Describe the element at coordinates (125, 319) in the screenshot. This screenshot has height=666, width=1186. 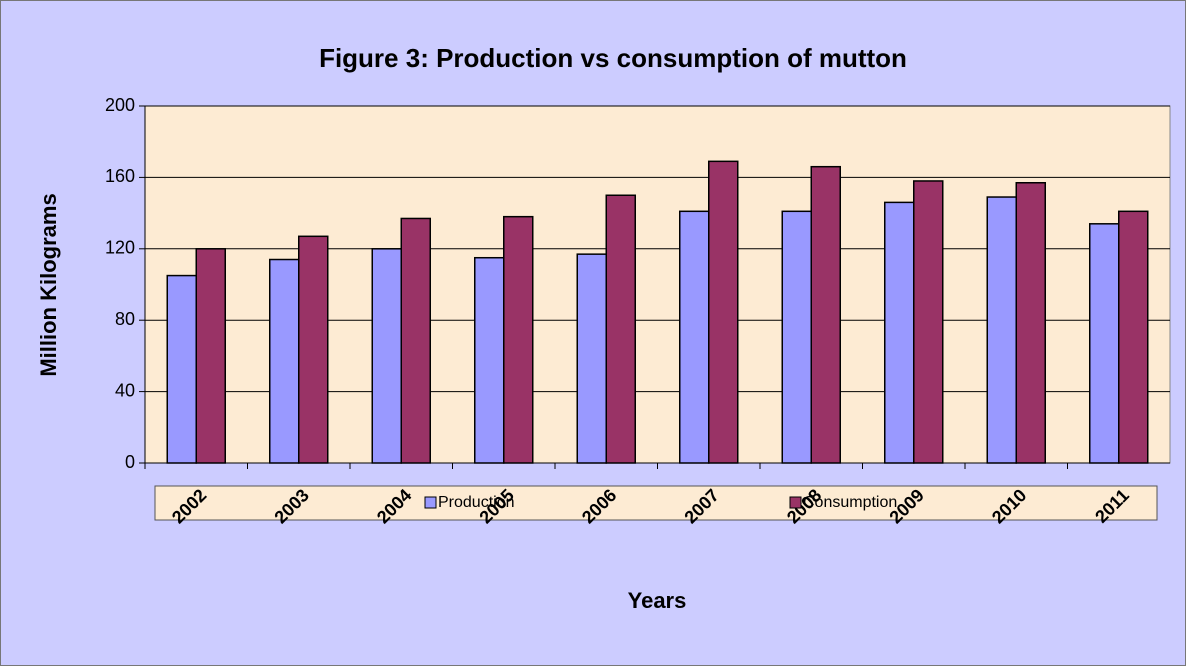
I see `y-tick-label: 80` at that location.